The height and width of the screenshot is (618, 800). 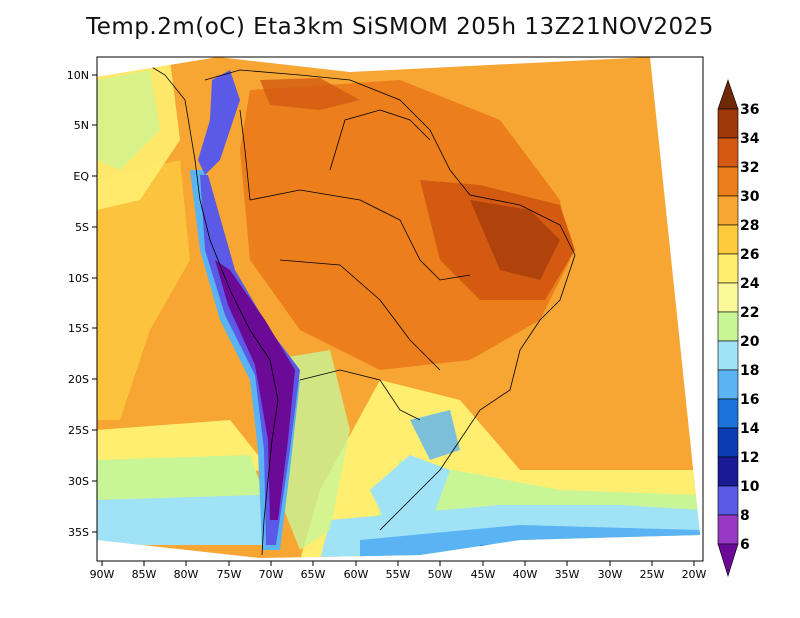 I want to click on colorbar-label-36: 36, so click(x=749, y=110).